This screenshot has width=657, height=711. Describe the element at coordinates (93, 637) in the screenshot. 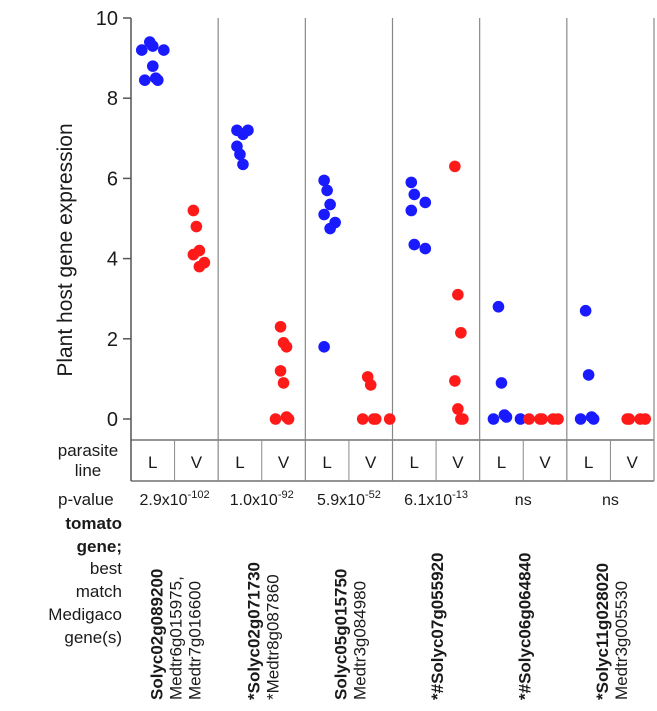

I see `gene-legend-text: gene(s)` at that location.